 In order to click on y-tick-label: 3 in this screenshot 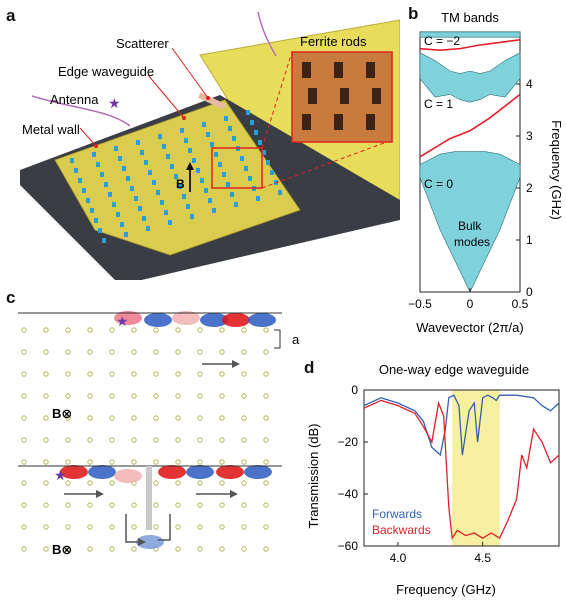, I will do `click(529, 136)`.